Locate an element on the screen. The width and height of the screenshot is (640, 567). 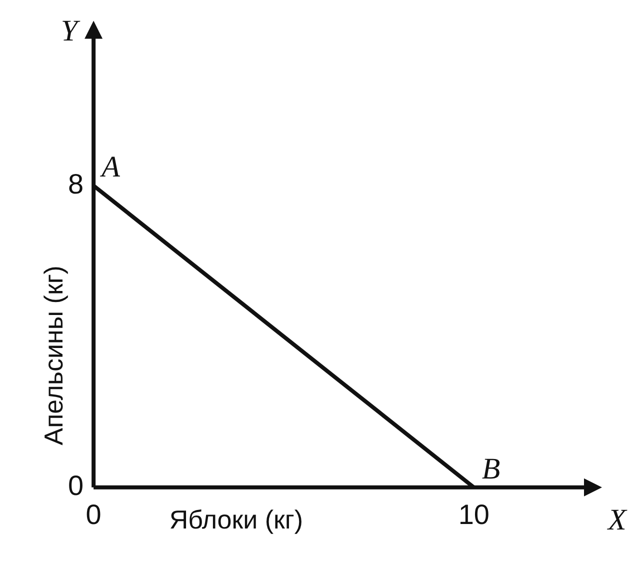
text: X is located at coordinates (617, 519).